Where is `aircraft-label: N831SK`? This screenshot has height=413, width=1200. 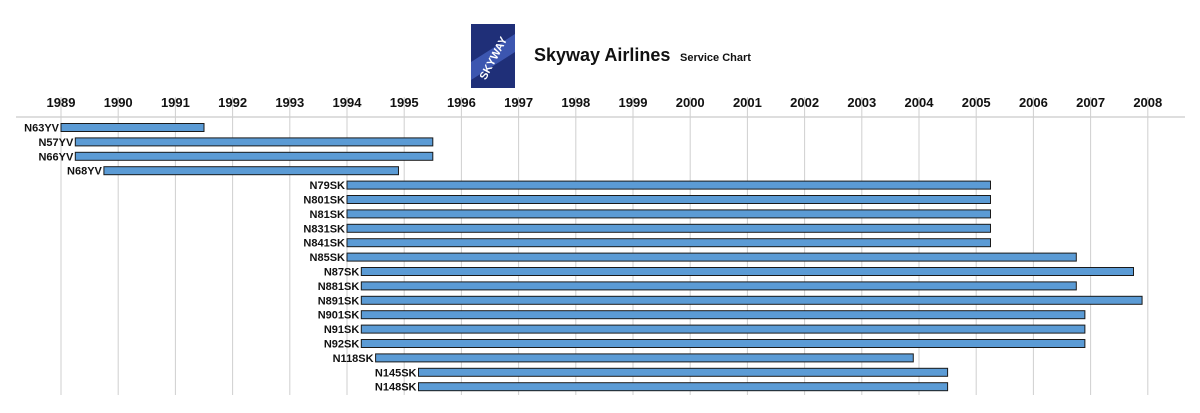
aircraft-label: N831SK is located at coordinates (324, 229).